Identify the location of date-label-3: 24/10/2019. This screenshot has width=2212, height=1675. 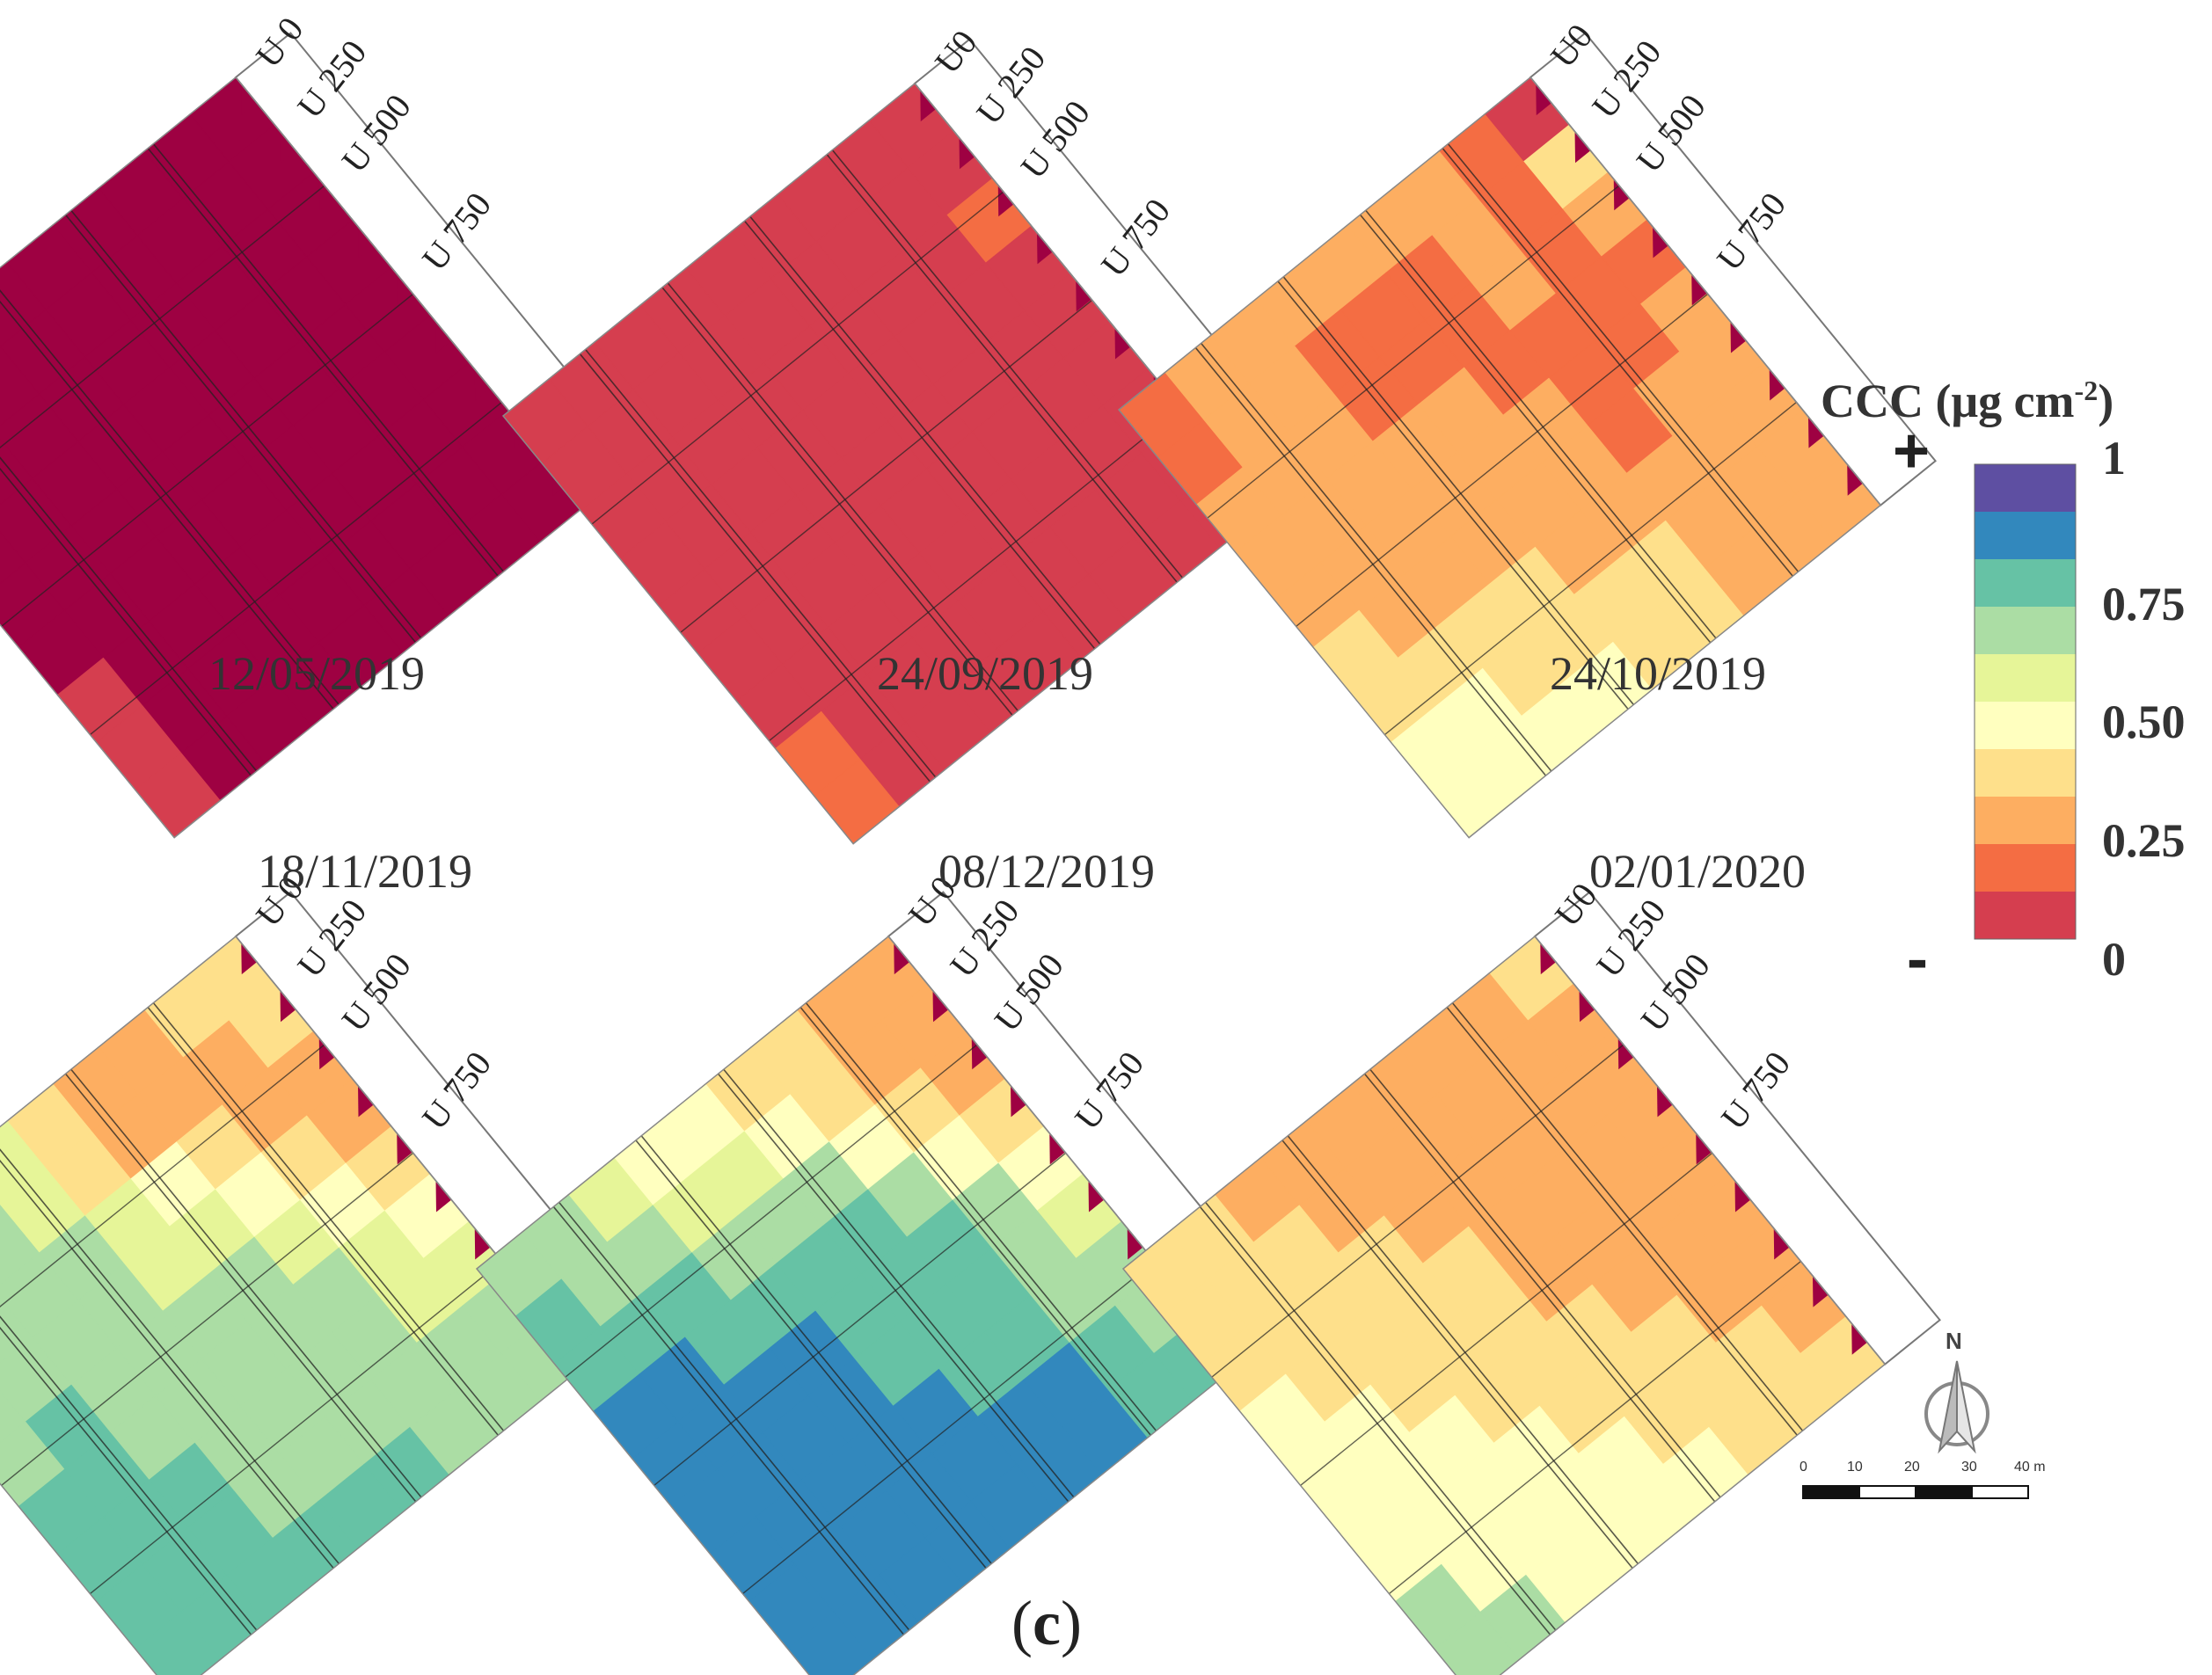
(1657, 674).